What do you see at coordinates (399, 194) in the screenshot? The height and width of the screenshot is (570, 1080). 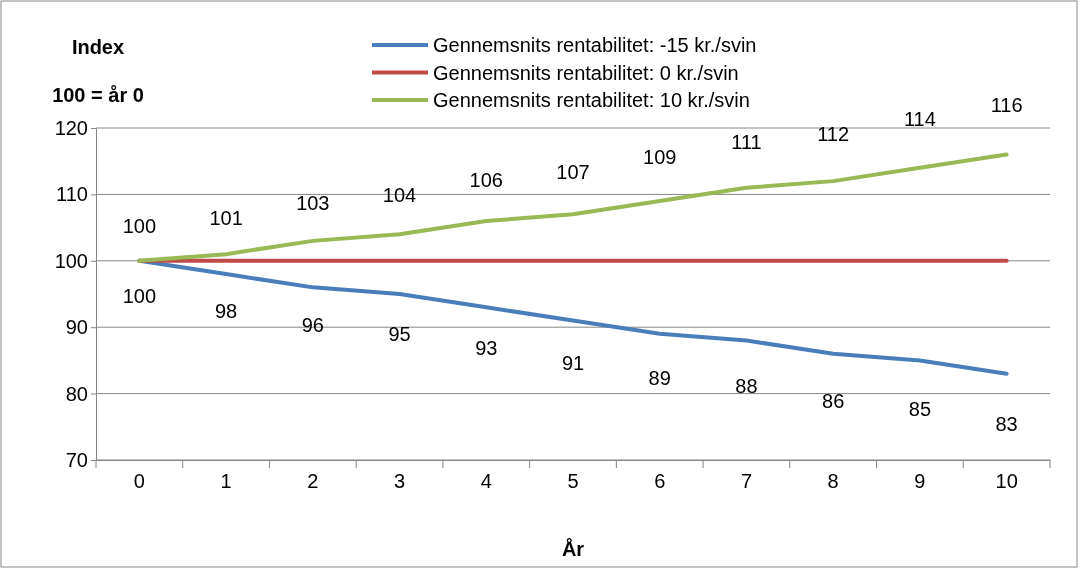 I see `data-label: 104` at bounding box center [399, 194].